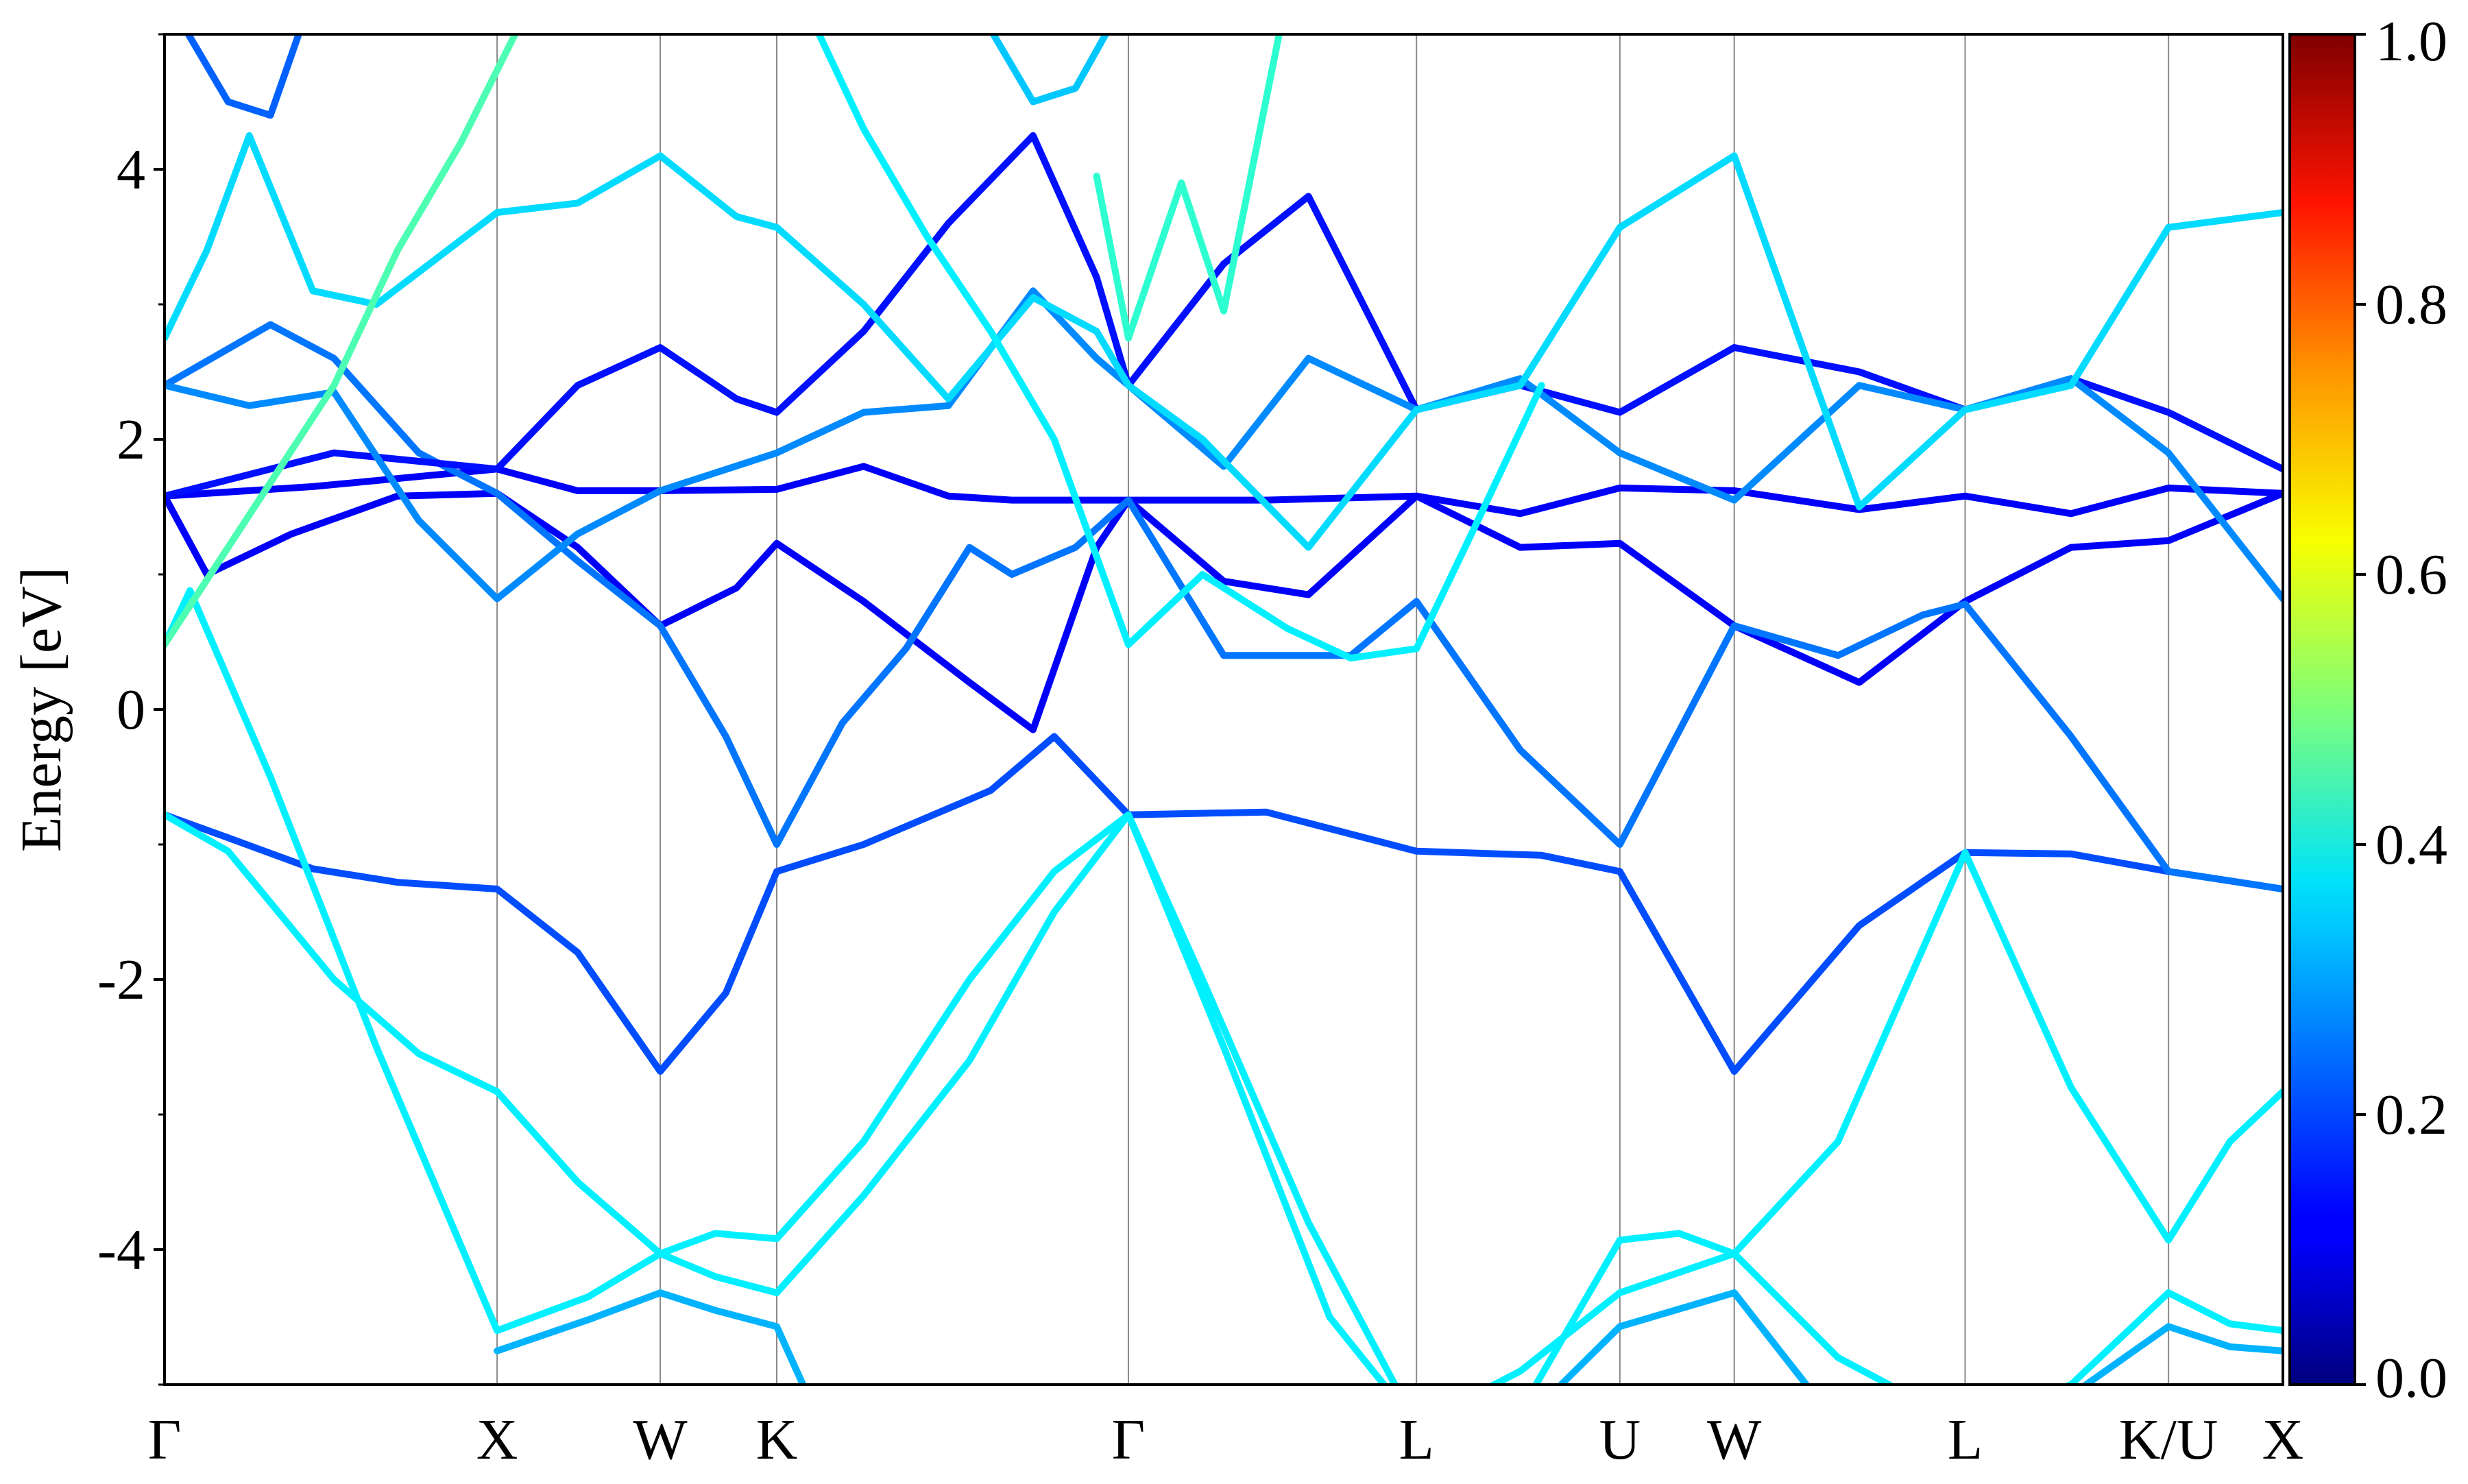 This screenshot has height=1484, width=2468. What do you see at coordinates (1620, 1440) in the screenshot?
I see `x-tick-label: U` at bounding box center [1620, 1440].